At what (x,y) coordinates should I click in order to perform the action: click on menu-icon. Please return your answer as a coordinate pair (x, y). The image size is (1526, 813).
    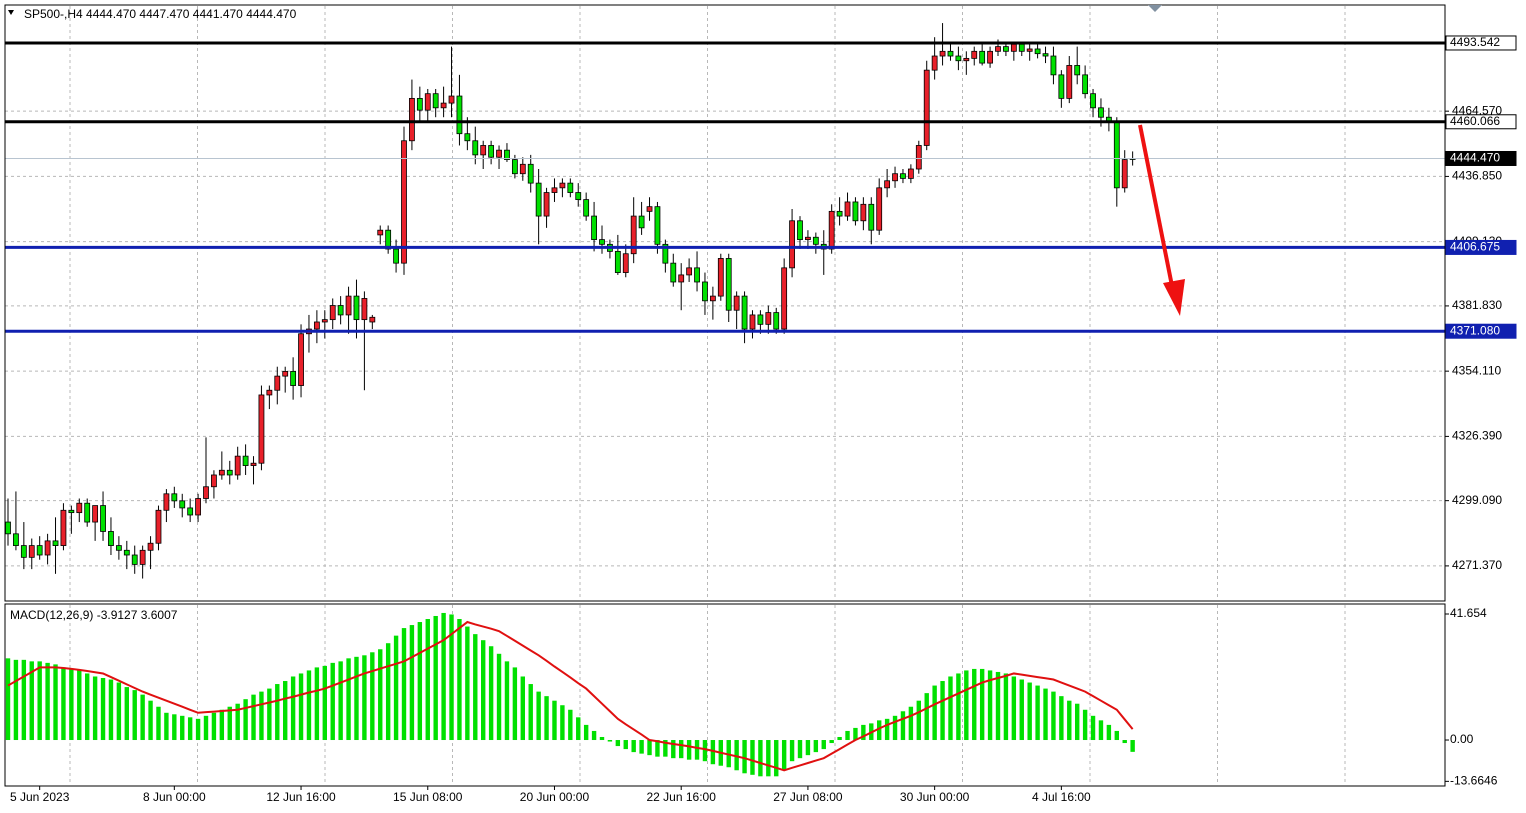
    Looking at the image, I should click on (11, 12).